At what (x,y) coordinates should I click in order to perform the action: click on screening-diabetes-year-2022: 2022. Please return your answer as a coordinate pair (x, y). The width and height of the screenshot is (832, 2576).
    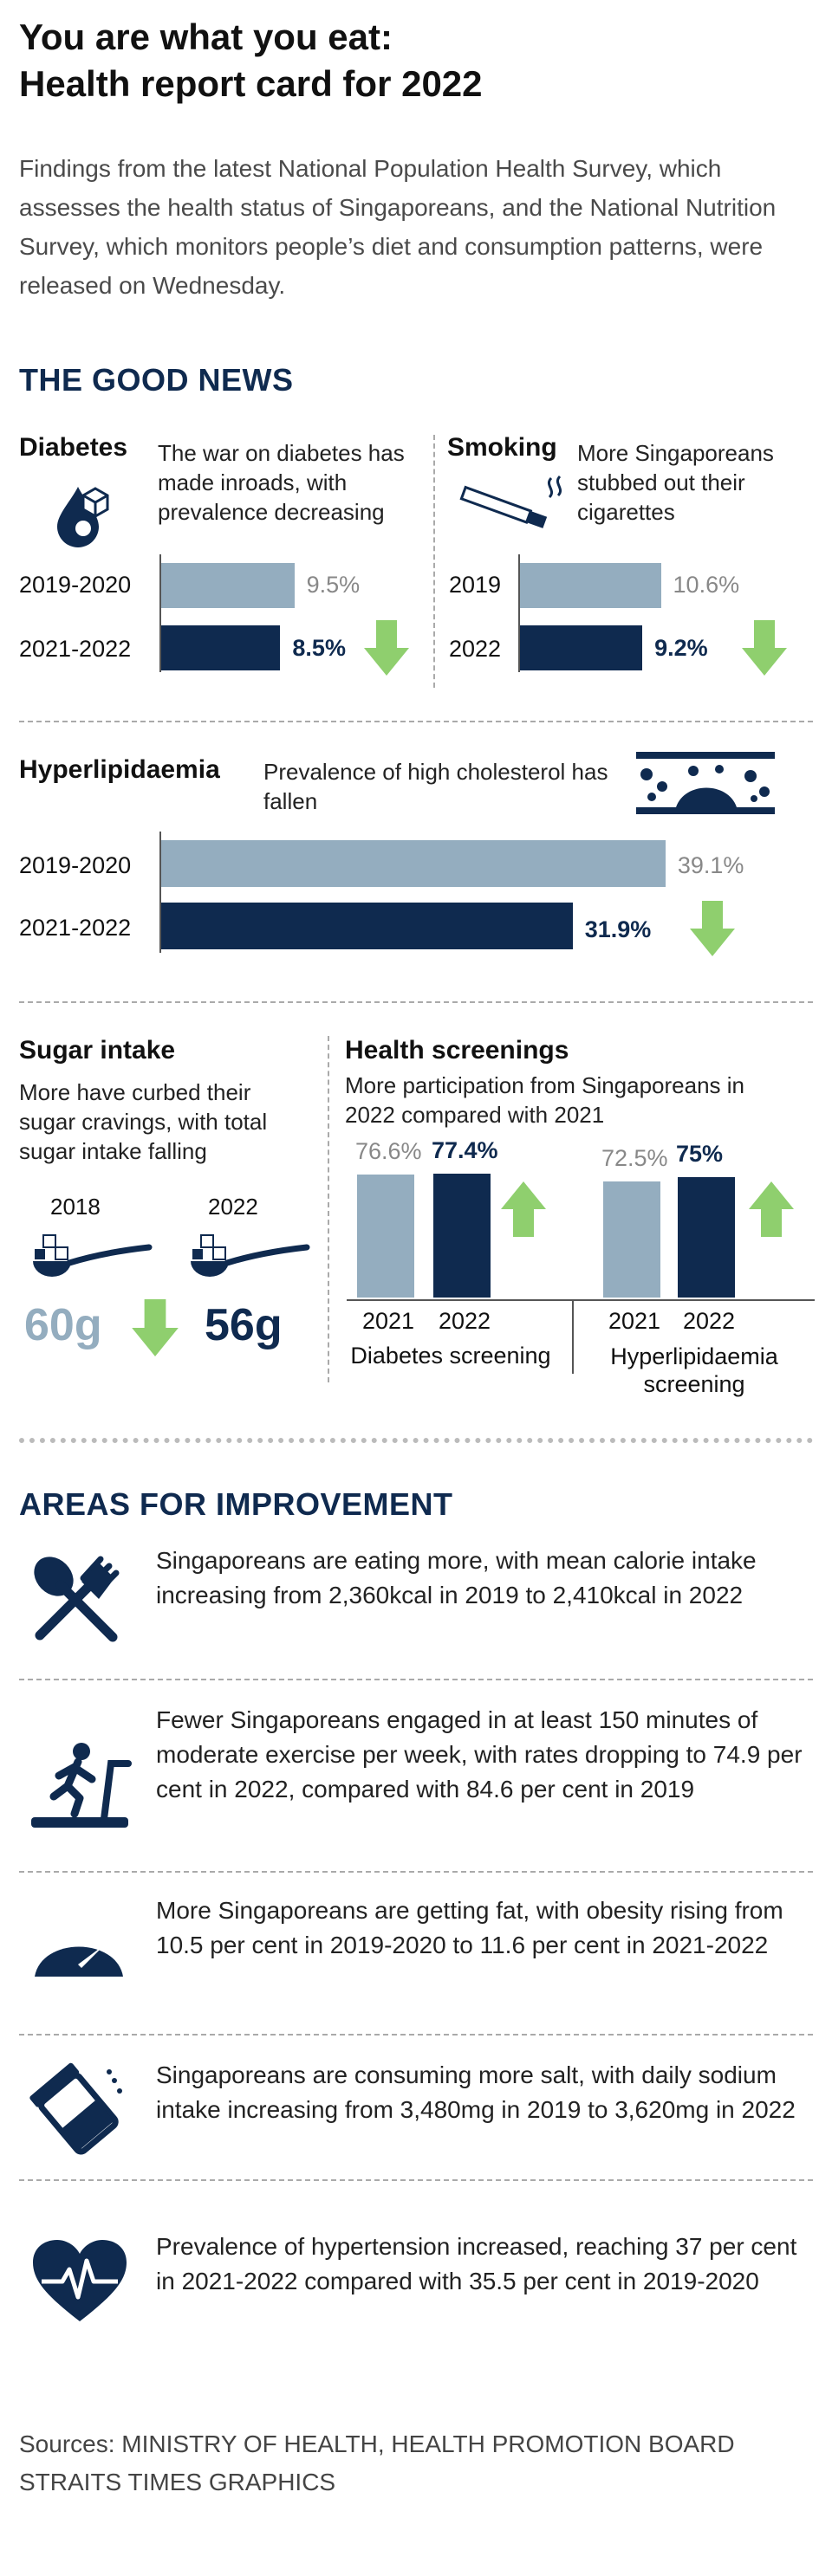
    Looking at the image, I should click on (465, 1321).